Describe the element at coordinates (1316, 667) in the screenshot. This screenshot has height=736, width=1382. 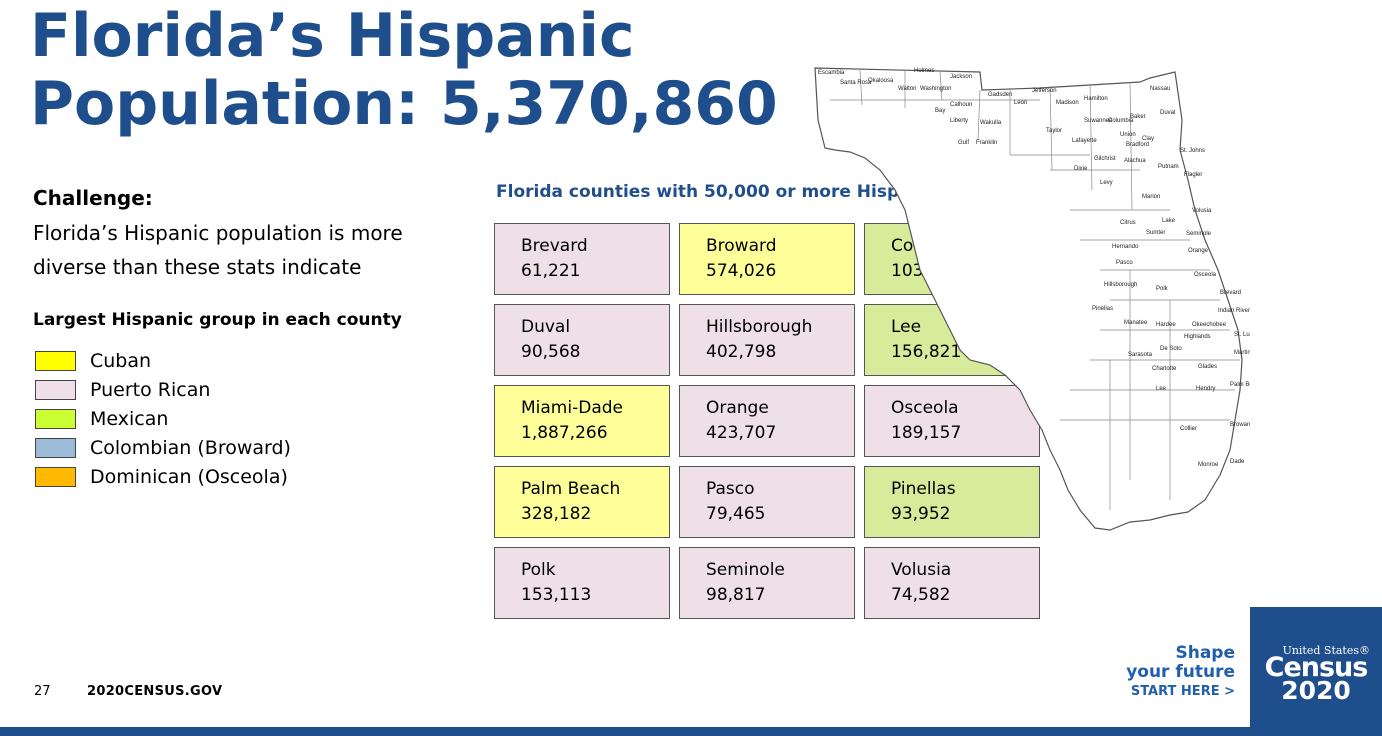
I see `census-2020-logo: United States® Census 2020` at that location.